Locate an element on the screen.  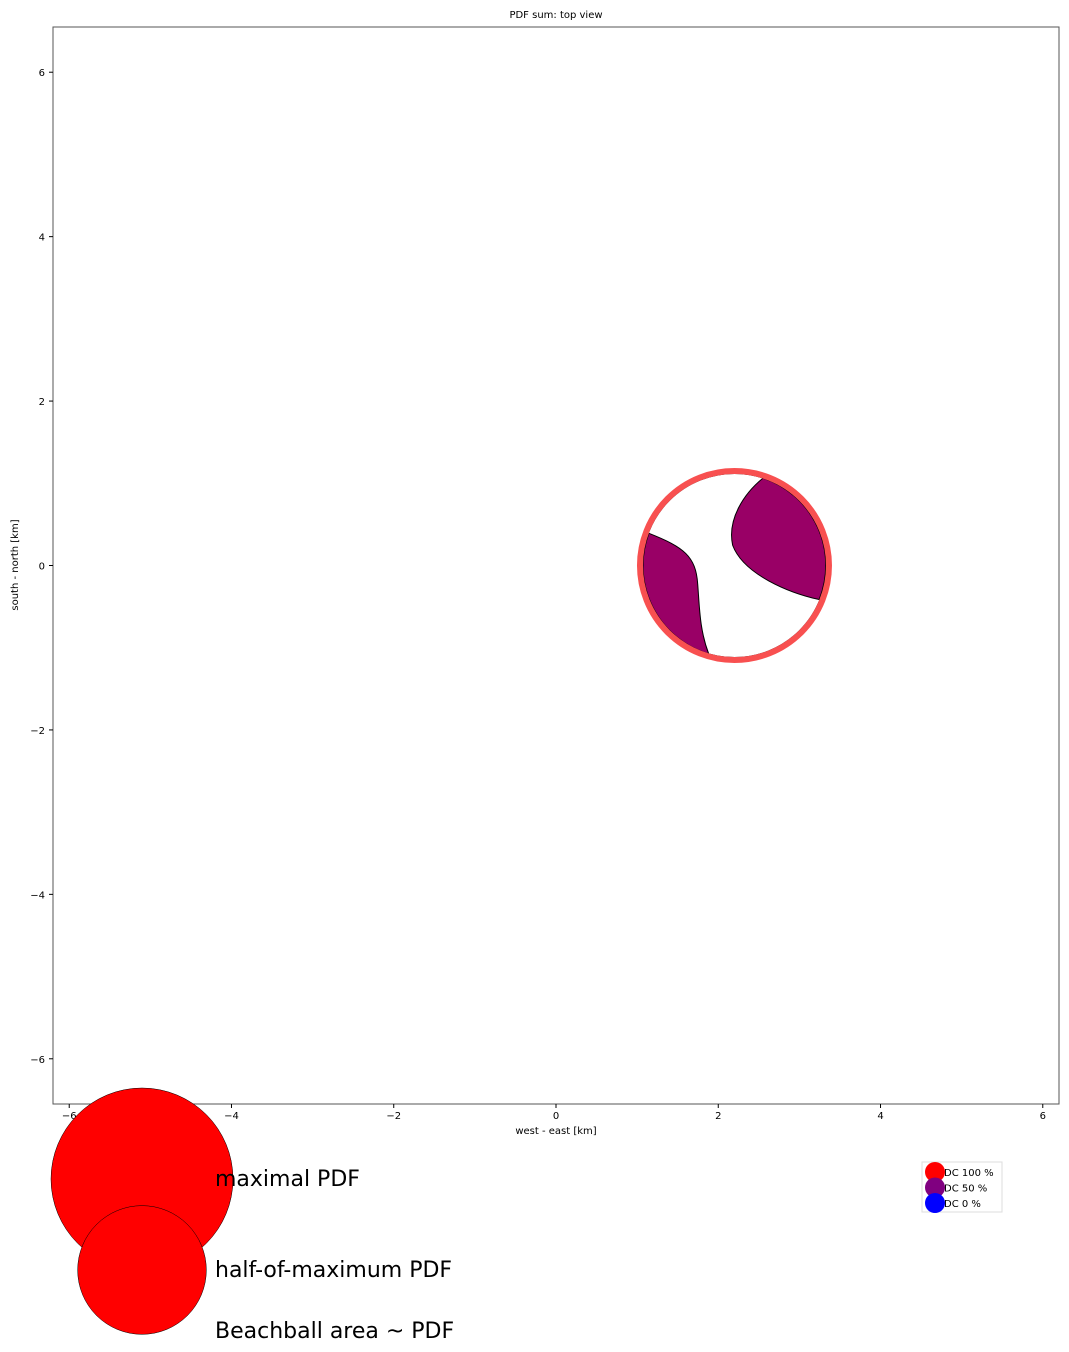
x-axis-label: west - east [km] is located at coordinates (555, 1131).